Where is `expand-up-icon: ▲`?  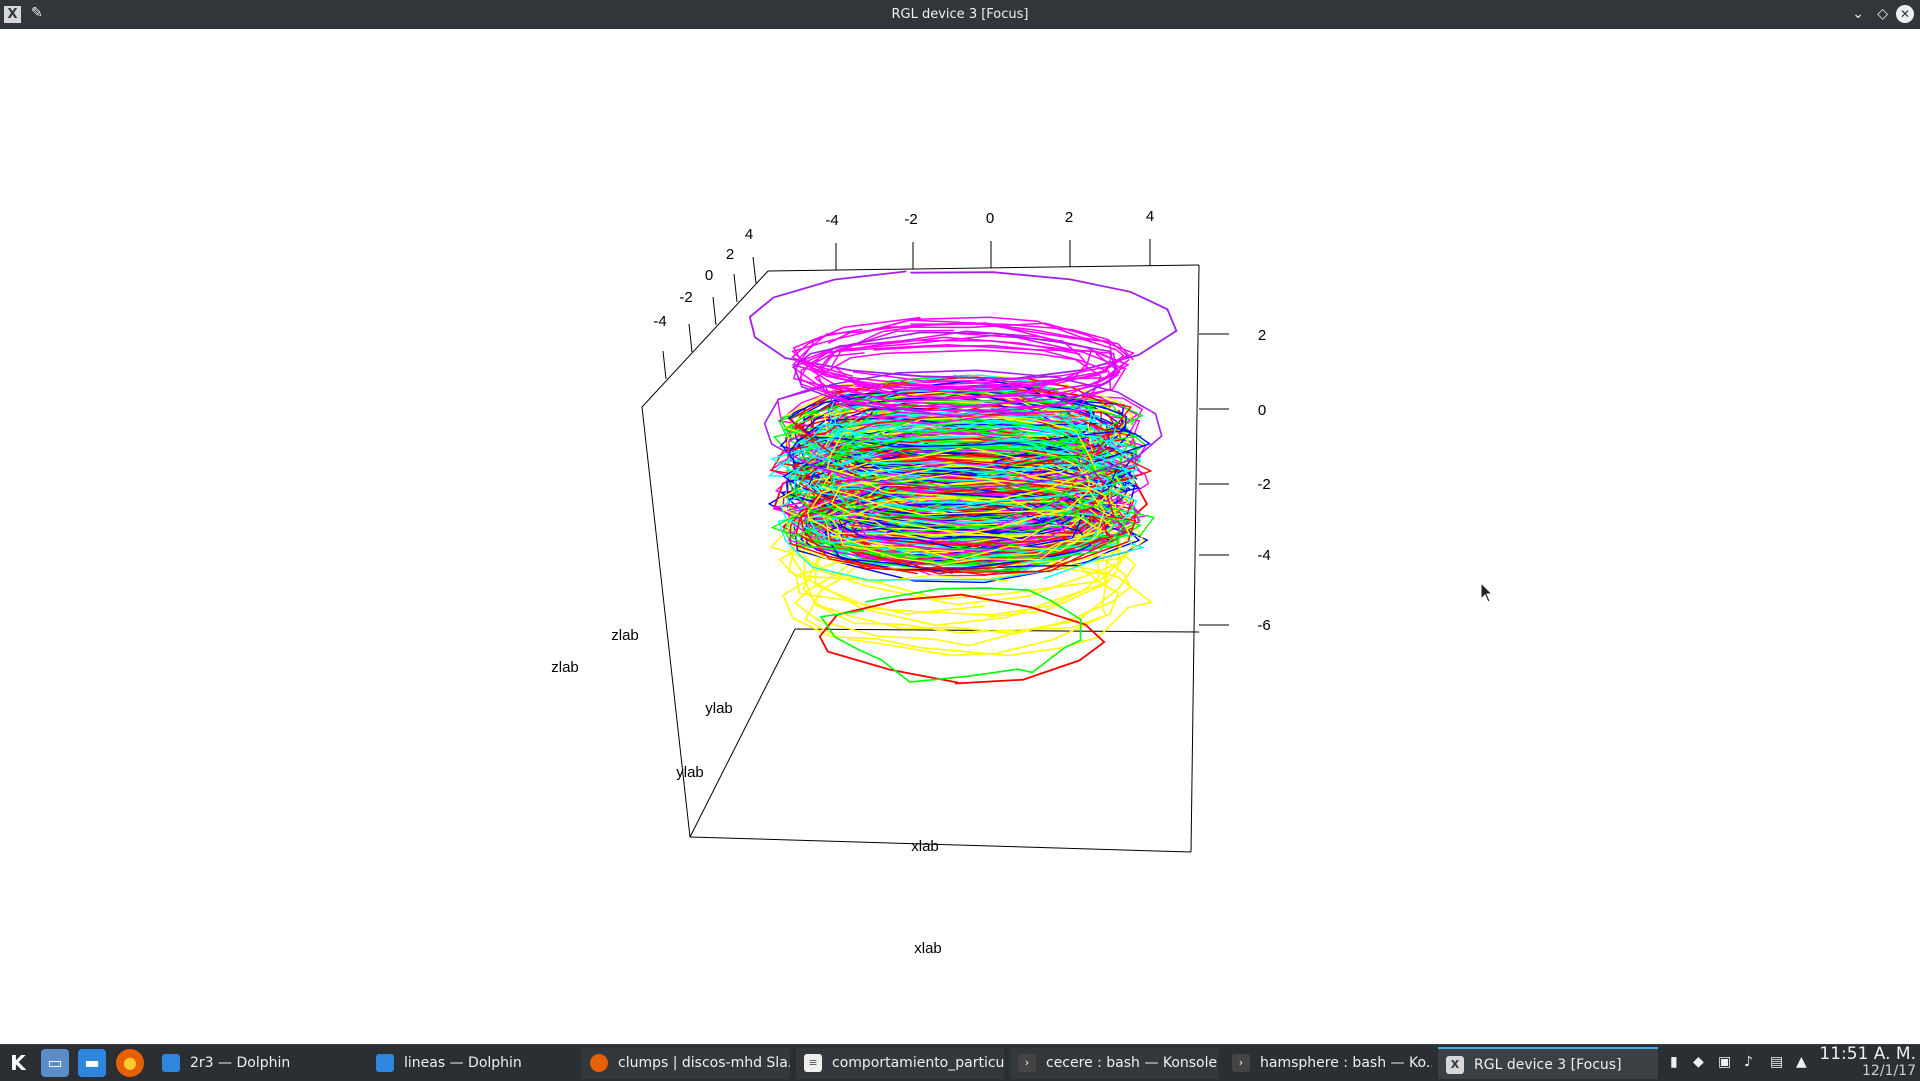 expand-up-icon: ▲ is located at coordinates (1801, 1062).